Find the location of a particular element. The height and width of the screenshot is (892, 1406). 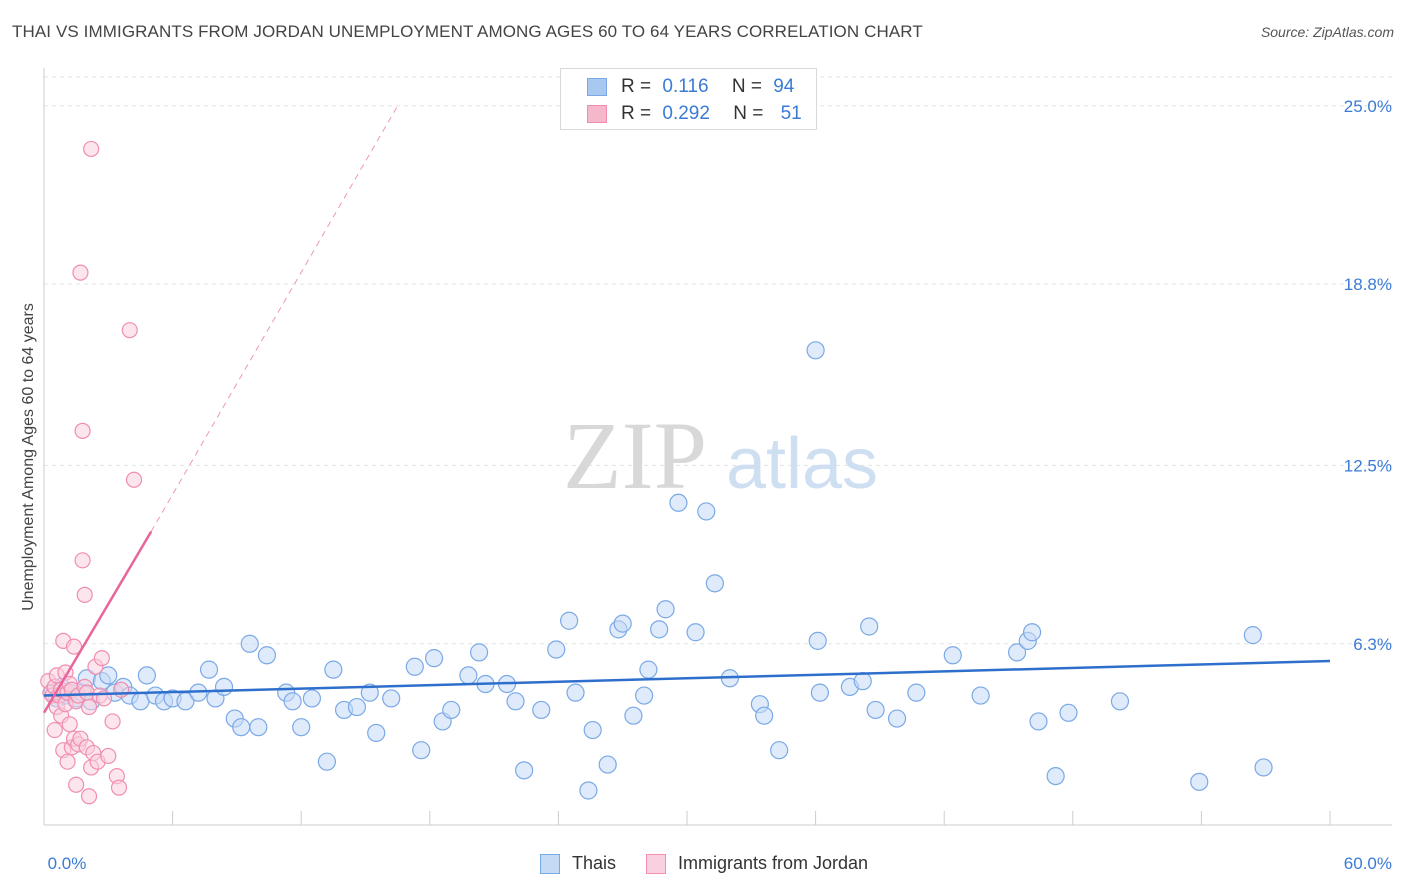

series-legend-jordan: Immigrants from Jordan is located at coordinates (757, 863).